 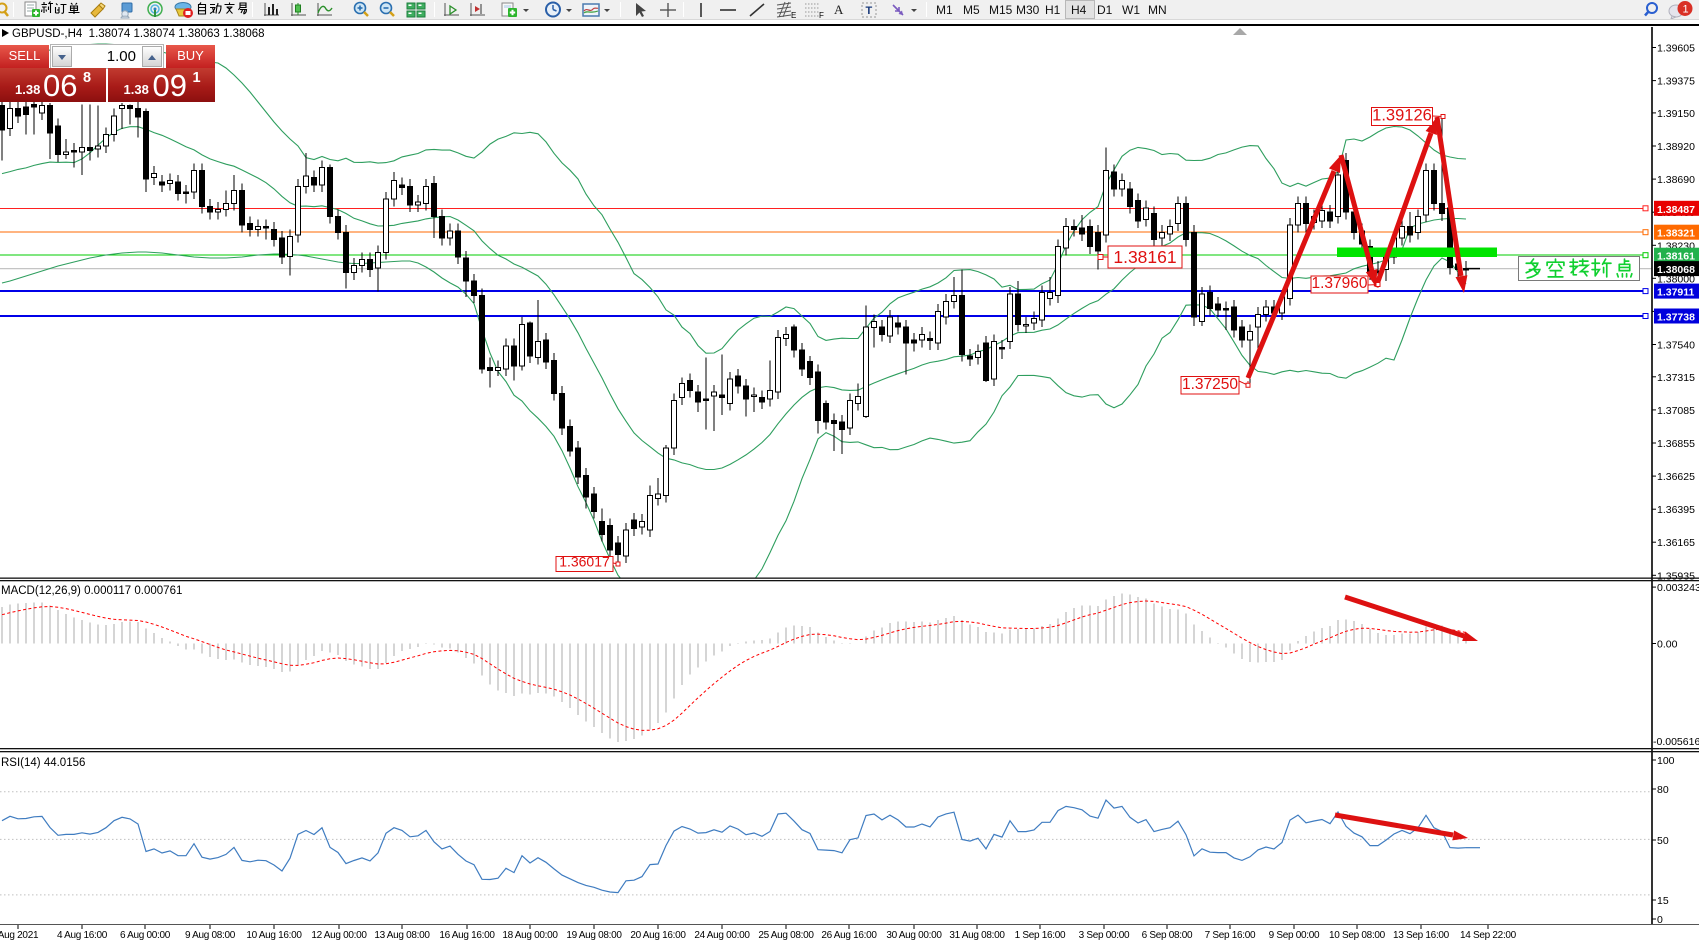 What do you see at coordinates (1676, 234) in the screenshot?
I see `svg-text: 1.38321` at bounding box center [1676, 234].